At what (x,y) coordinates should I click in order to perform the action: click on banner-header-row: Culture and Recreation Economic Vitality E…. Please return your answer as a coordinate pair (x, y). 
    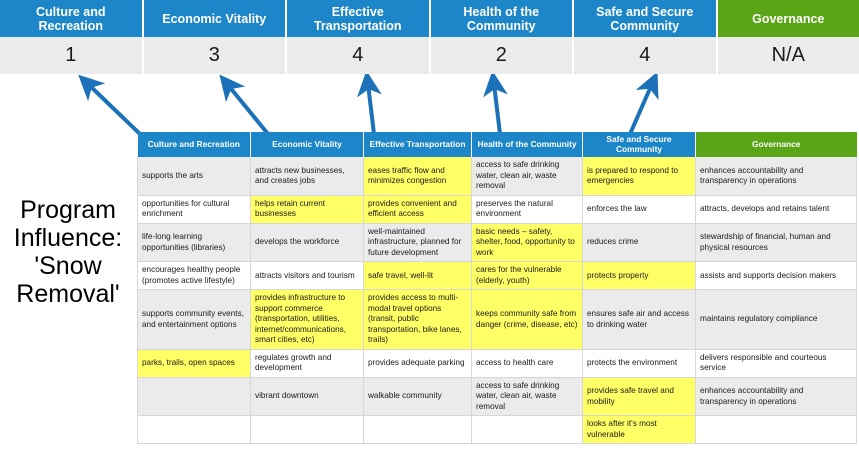
    Looking at the image, I should click on (429, 18).